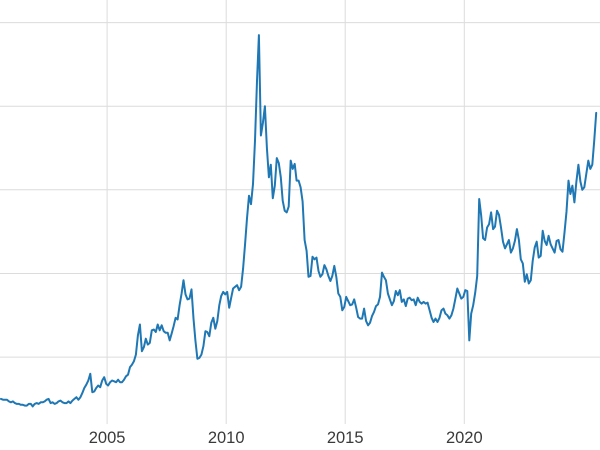 Image resolution: width=600 pixels, height=450 pixels. I want to click on x-tick-label: 2015, so click(345, 438).